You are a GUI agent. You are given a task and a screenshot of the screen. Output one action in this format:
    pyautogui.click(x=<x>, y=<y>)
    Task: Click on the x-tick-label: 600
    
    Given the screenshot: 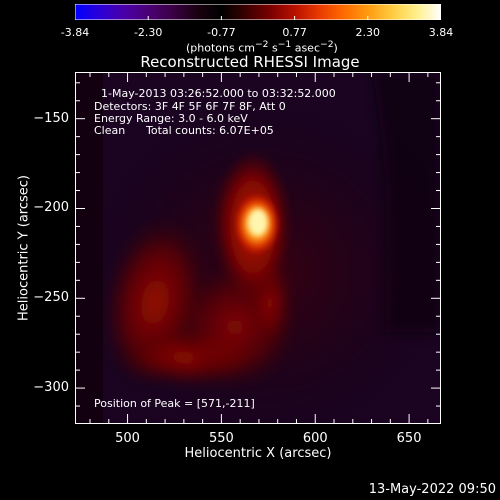 What is the action you would take?
    pyautogui.click(x=315, y=438)
    